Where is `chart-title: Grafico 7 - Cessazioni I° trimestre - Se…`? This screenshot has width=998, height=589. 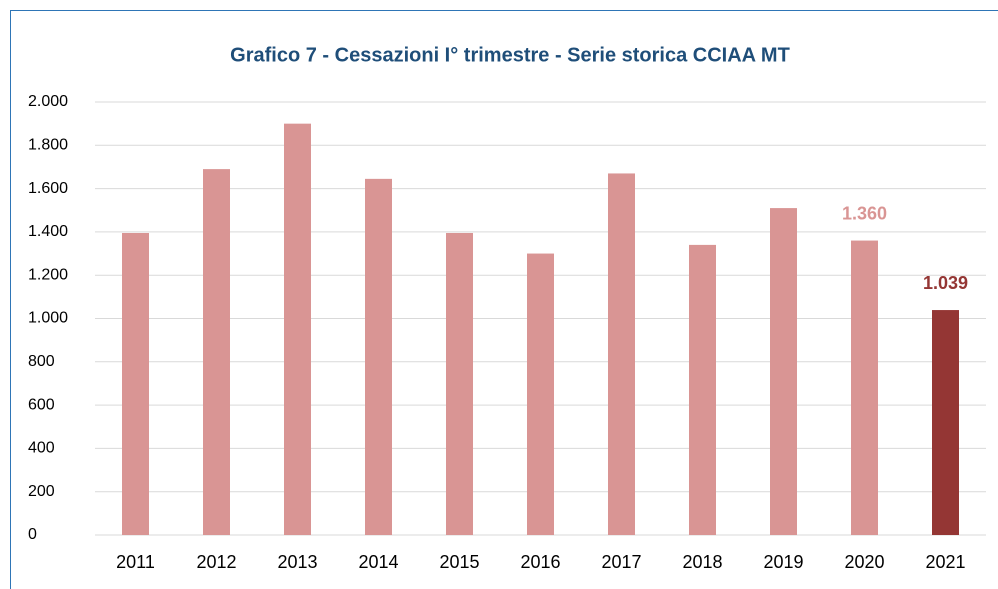 chart-title: Grafico 7 - Cessazioni I° trimestre - Se… is located at coordinates (510, 55).